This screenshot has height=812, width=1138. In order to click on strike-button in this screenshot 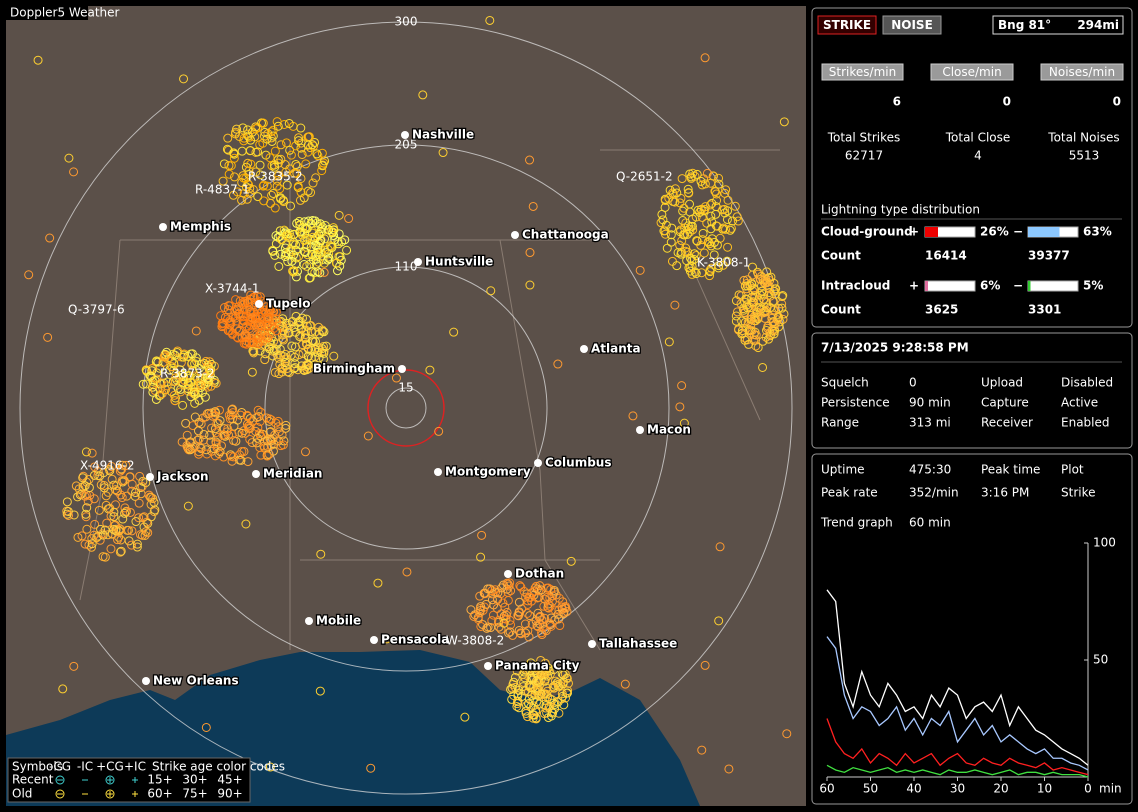, I will do `click(847, 25)`.